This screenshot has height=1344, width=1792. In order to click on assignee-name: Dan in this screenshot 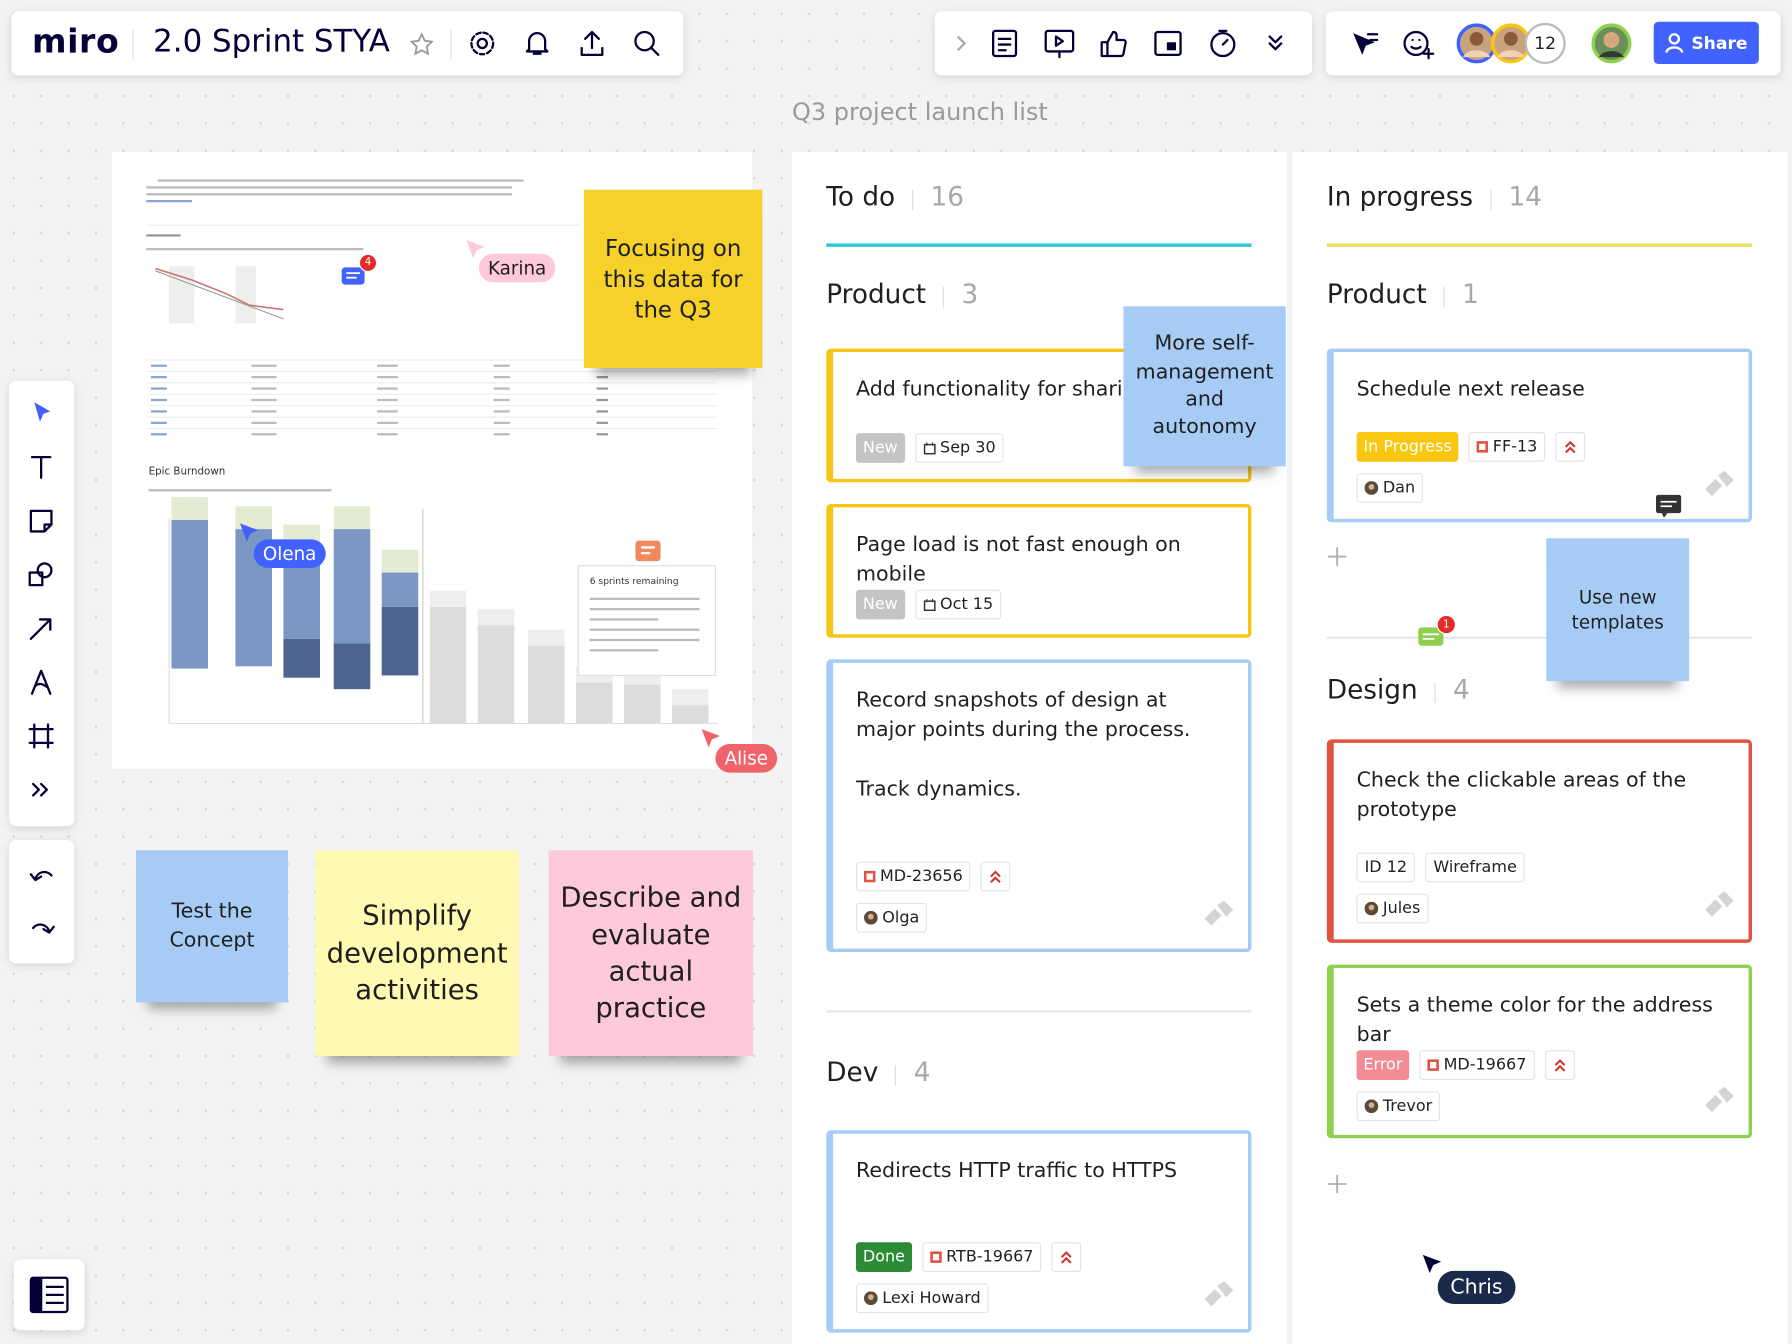, I will do `click(1399, 488)`.